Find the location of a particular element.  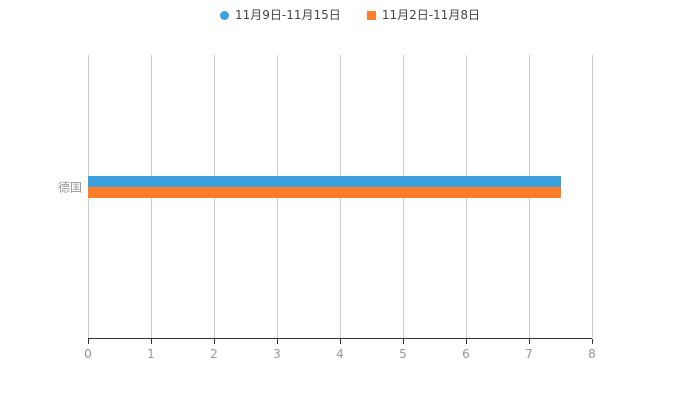

x-axis-tick-label: 1 is located at coordinates (151, 354).